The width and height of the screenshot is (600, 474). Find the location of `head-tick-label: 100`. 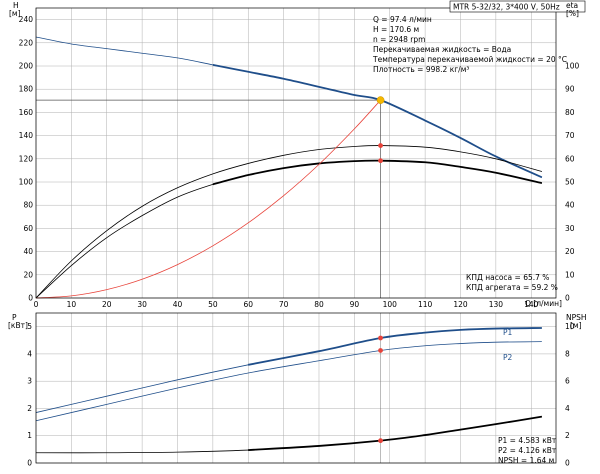

head-tick-label: 100 is located at coordinates (26, 182).